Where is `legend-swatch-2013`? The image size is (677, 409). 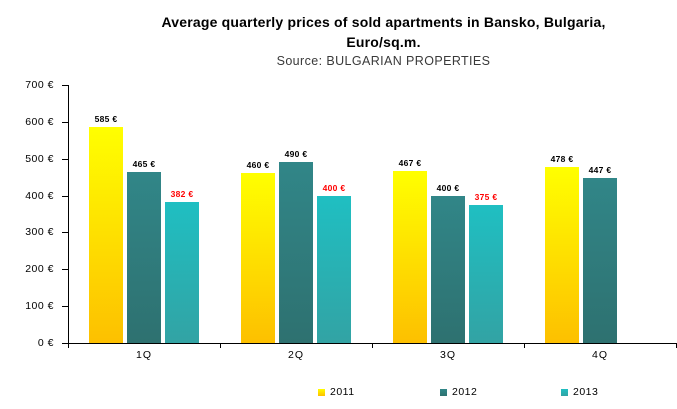 legend-swatch-2013 is located at coordinates (564, 392).